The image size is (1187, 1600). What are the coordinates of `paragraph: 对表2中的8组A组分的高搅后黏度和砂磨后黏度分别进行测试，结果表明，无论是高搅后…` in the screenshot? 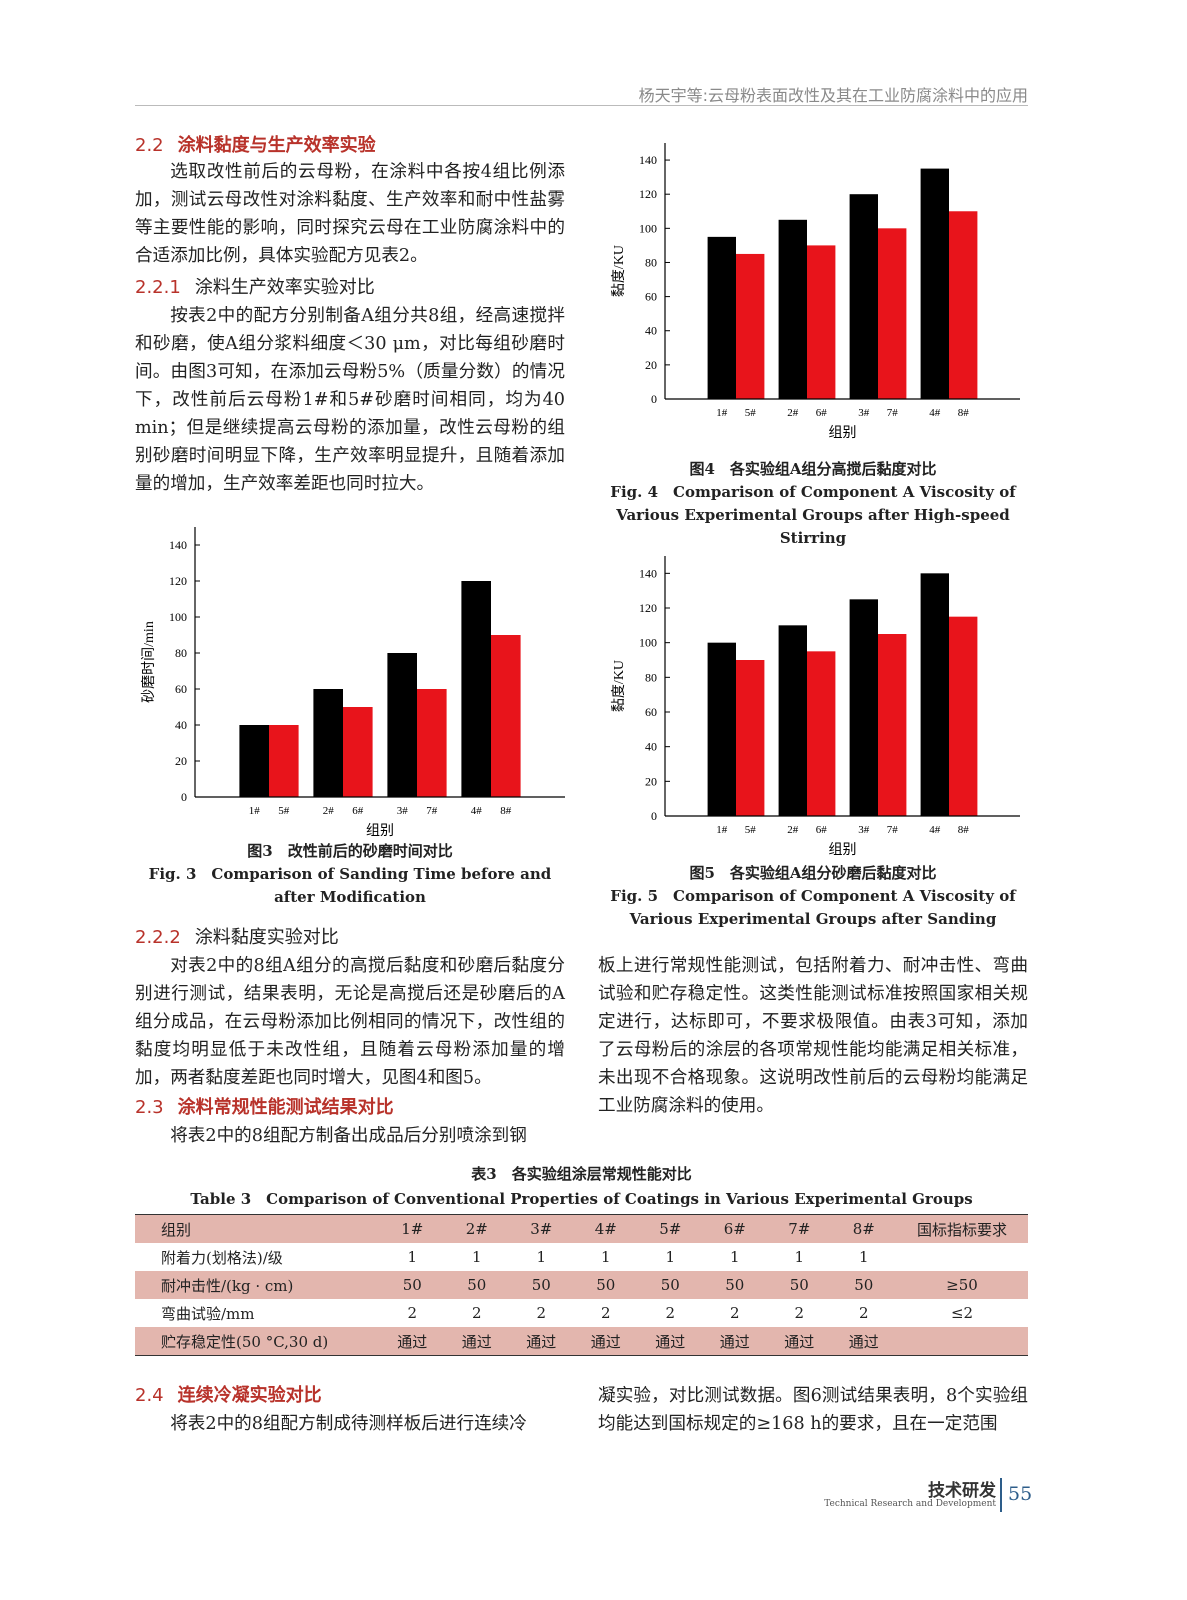 It's located at (350, 1022).